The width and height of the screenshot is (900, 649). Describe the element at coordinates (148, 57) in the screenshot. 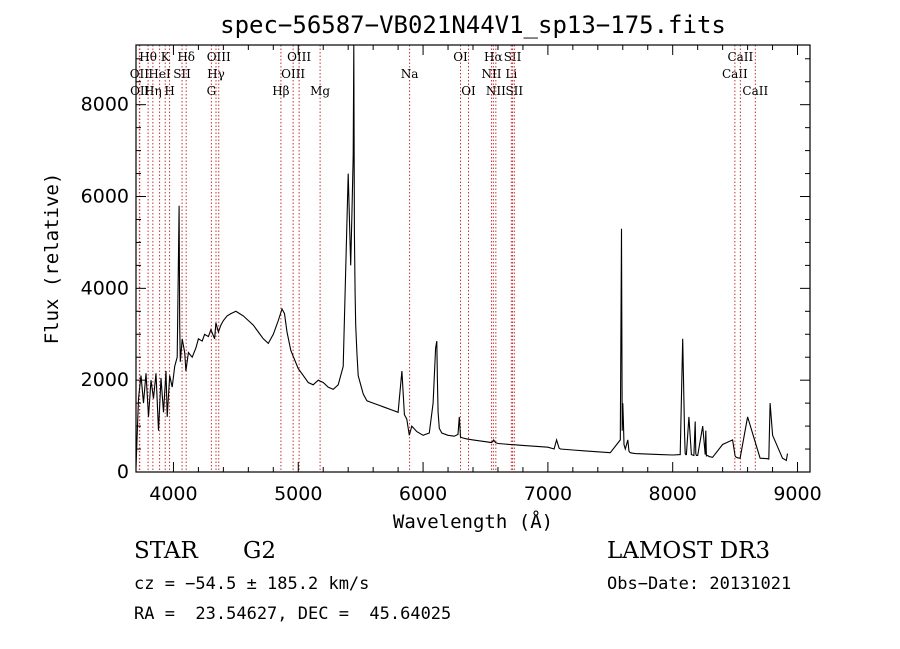

I see `line-marker-label: Hθ` at that location.